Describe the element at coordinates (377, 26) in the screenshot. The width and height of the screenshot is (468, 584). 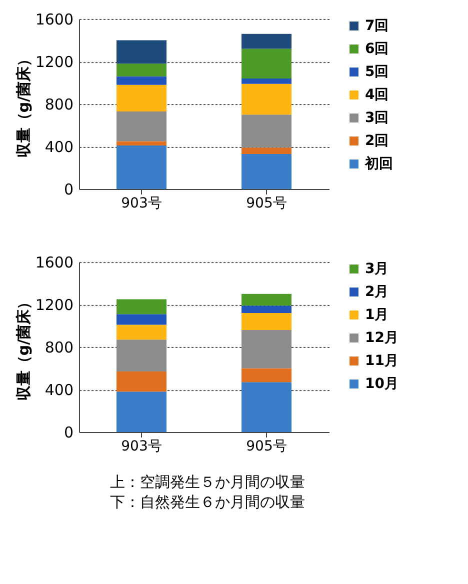
I see `legend-label: 7回` at that location.